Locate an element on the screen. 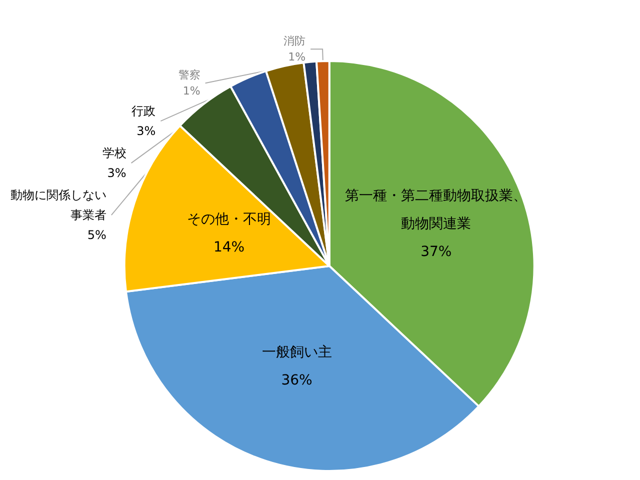 This screenshot has width=640, height=480. slice-label: 学校 is located at coordinates (114, 153).